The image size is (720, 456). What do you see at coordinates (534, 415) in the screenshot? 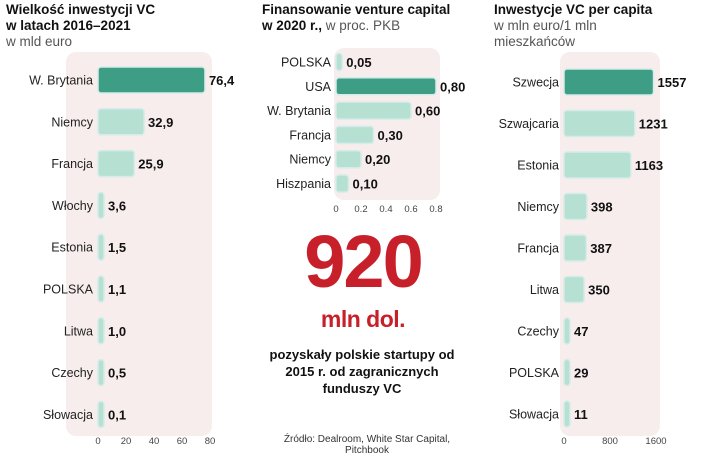
I see `chart3-category-label-9: Słowacja` at bounding box center [534, 415].